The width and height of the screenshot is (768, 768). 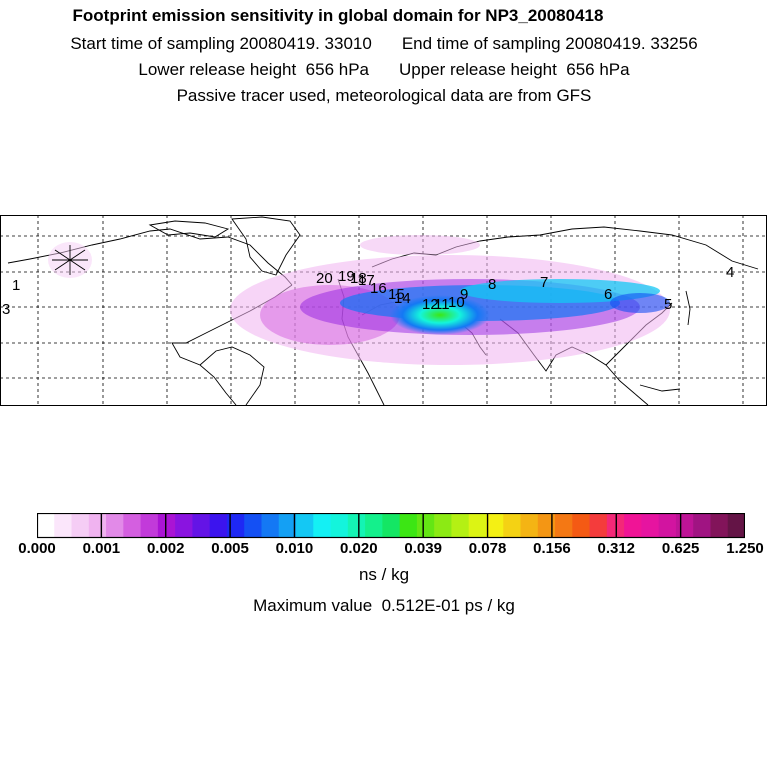 I want to click on day-marker-7: 7, so click(x=544, y=282).